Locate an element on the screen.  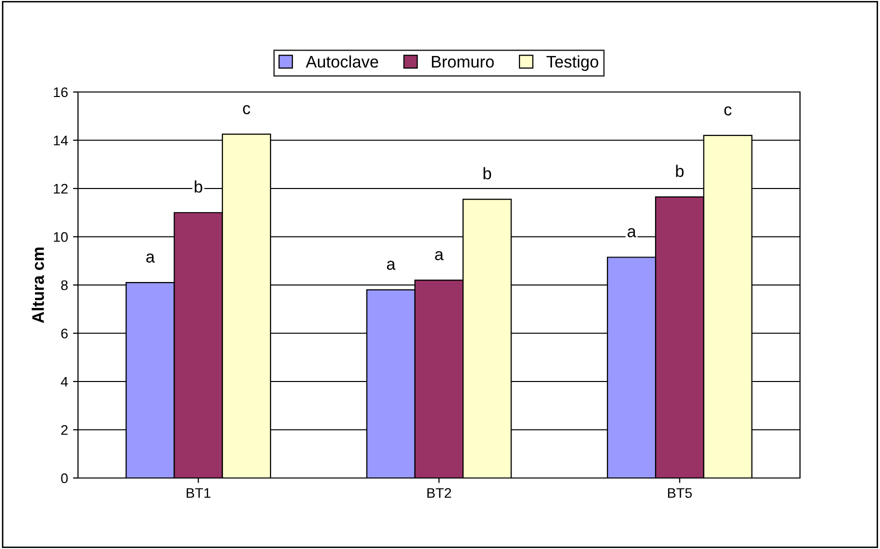
x-tick-label: BT2 is located at coordinates (439, 493).